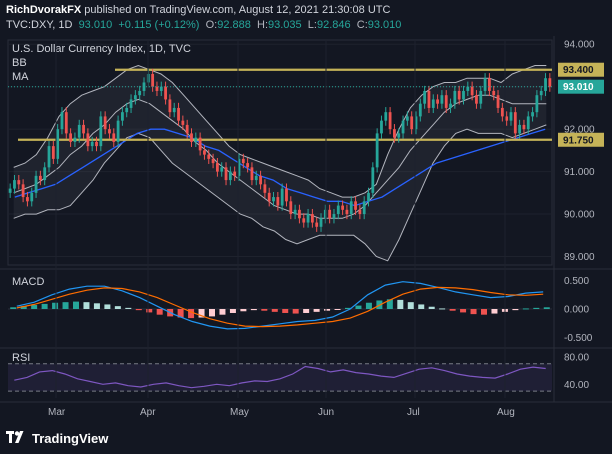  I want to click on high-label: H:, so click(263, 25).